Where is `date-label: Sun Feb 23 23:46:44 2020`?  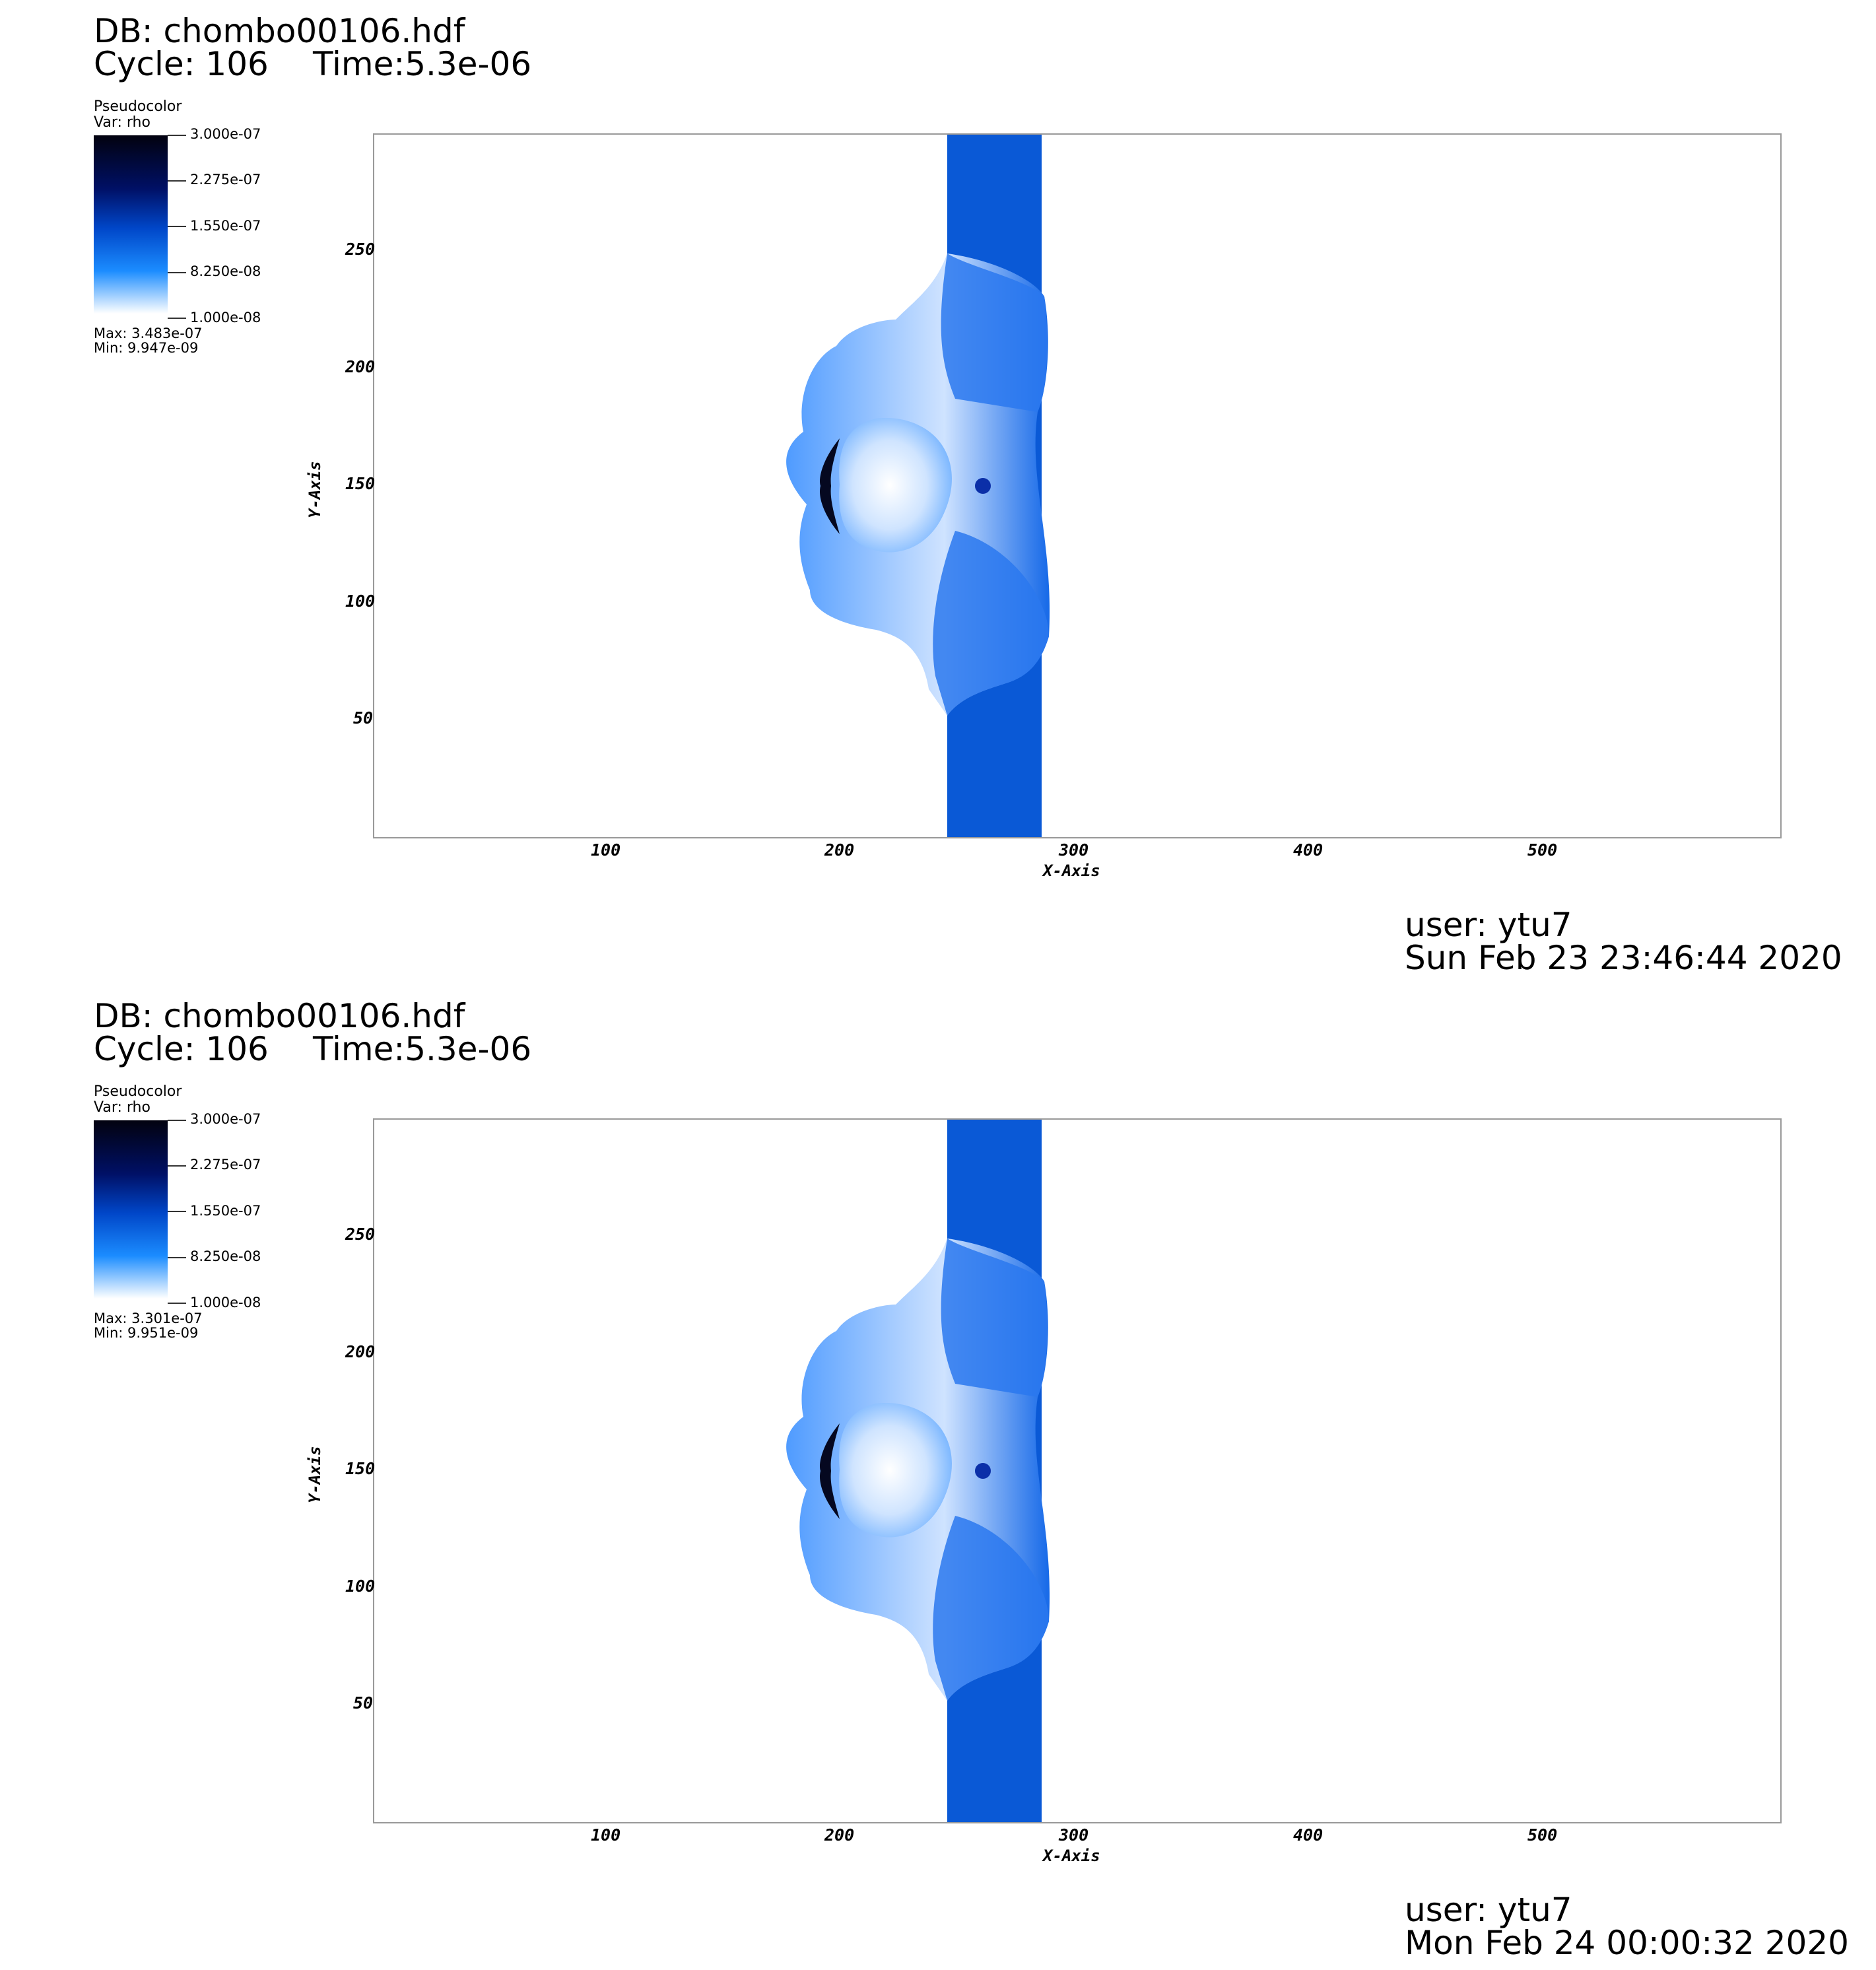 date-label: Sun Feb 23 23:46:44 2020 is located at coordinates (1623, 958).